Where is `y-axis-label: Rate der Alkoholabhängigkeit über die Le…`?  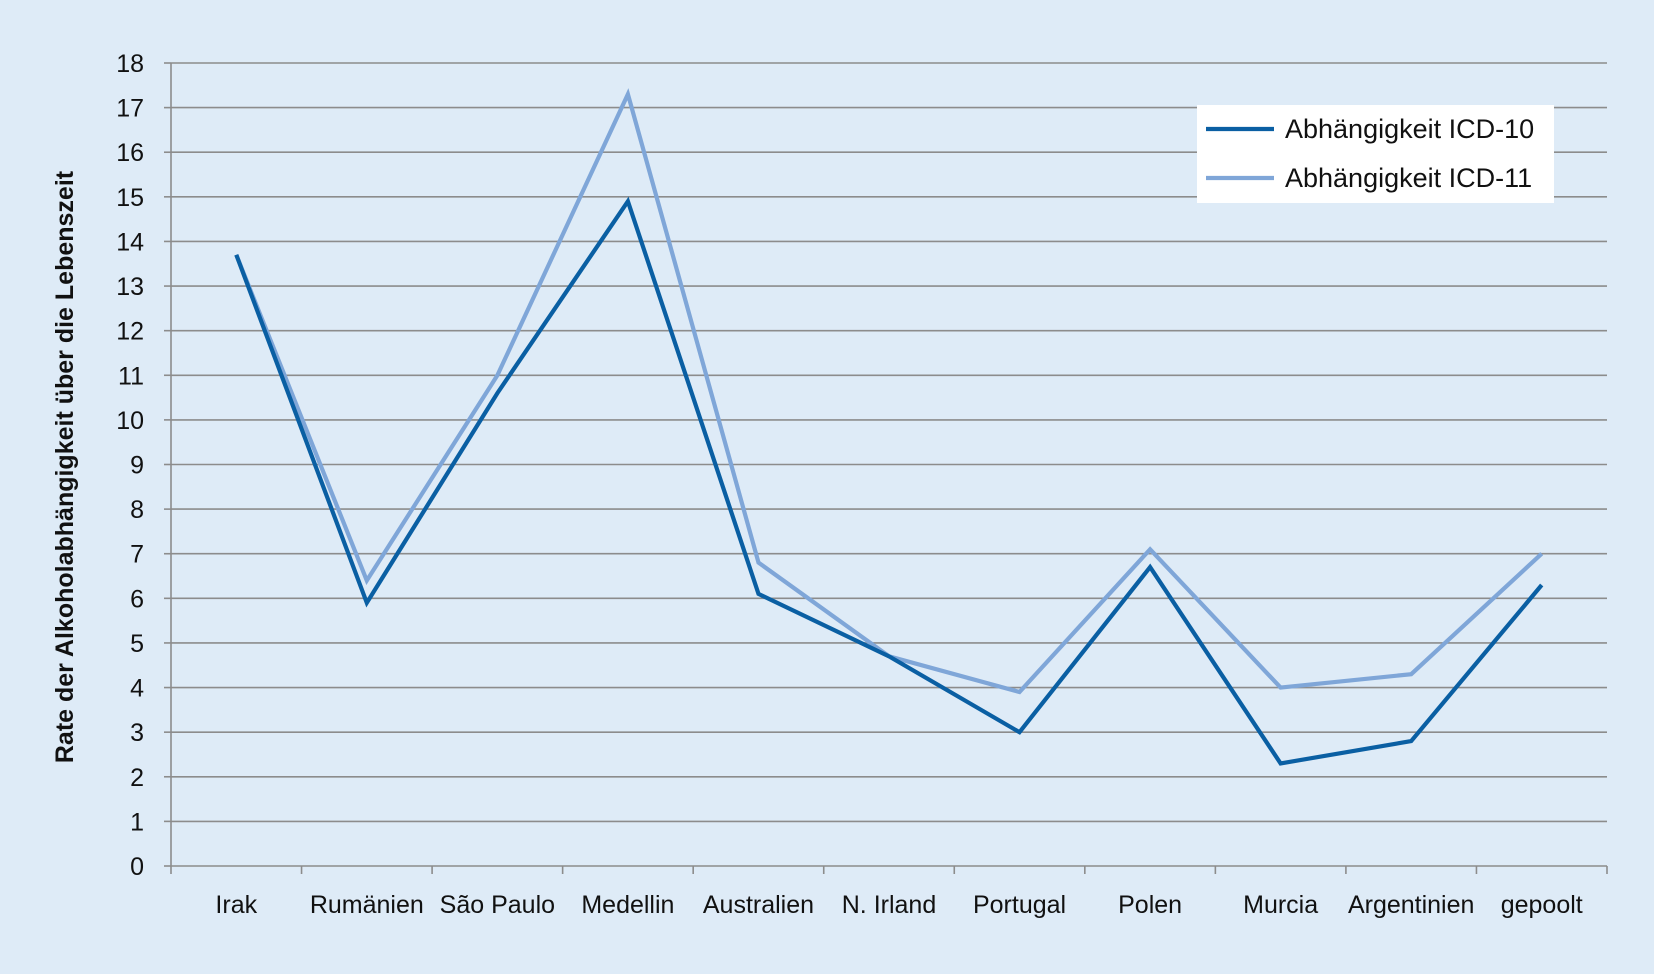 y-axis-label: Rate der Alkoholabhängigkeit über die Le… is located at coordinates (65, 466).